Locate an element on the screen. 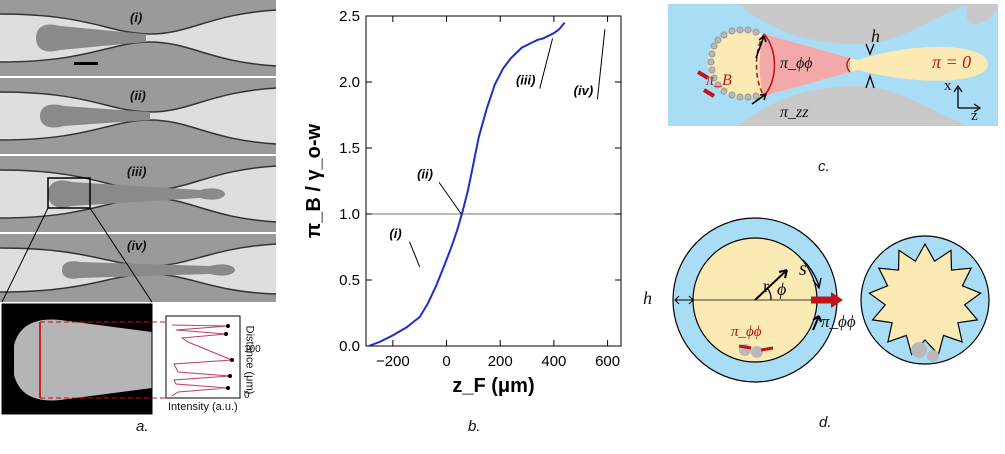 The image size is (1005, 454). axis-x-label: x is located at coordinates (948, 86).